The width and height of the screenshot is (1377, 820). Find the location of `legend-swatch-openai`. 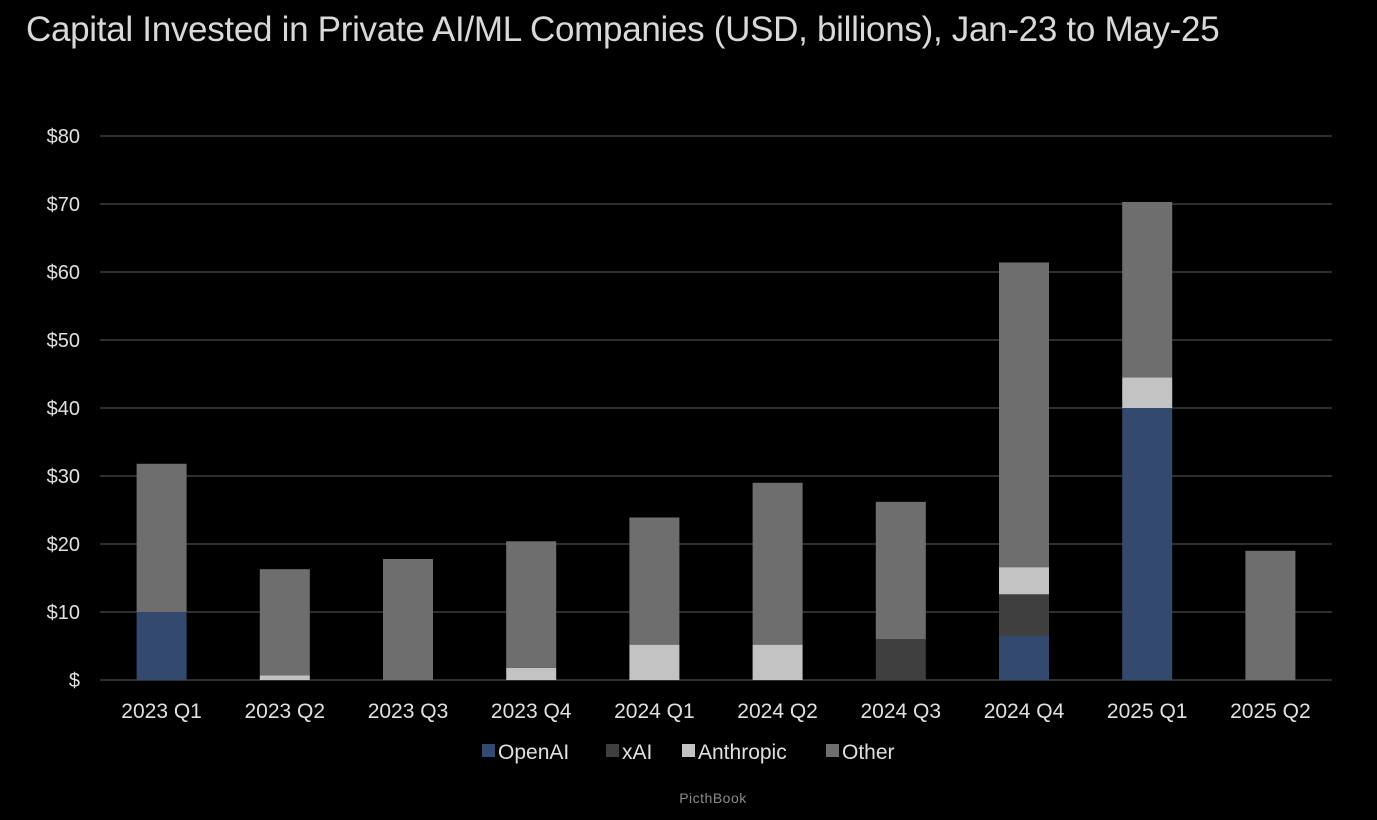

legend-swatch-openai is located at coordinates (488, 750).